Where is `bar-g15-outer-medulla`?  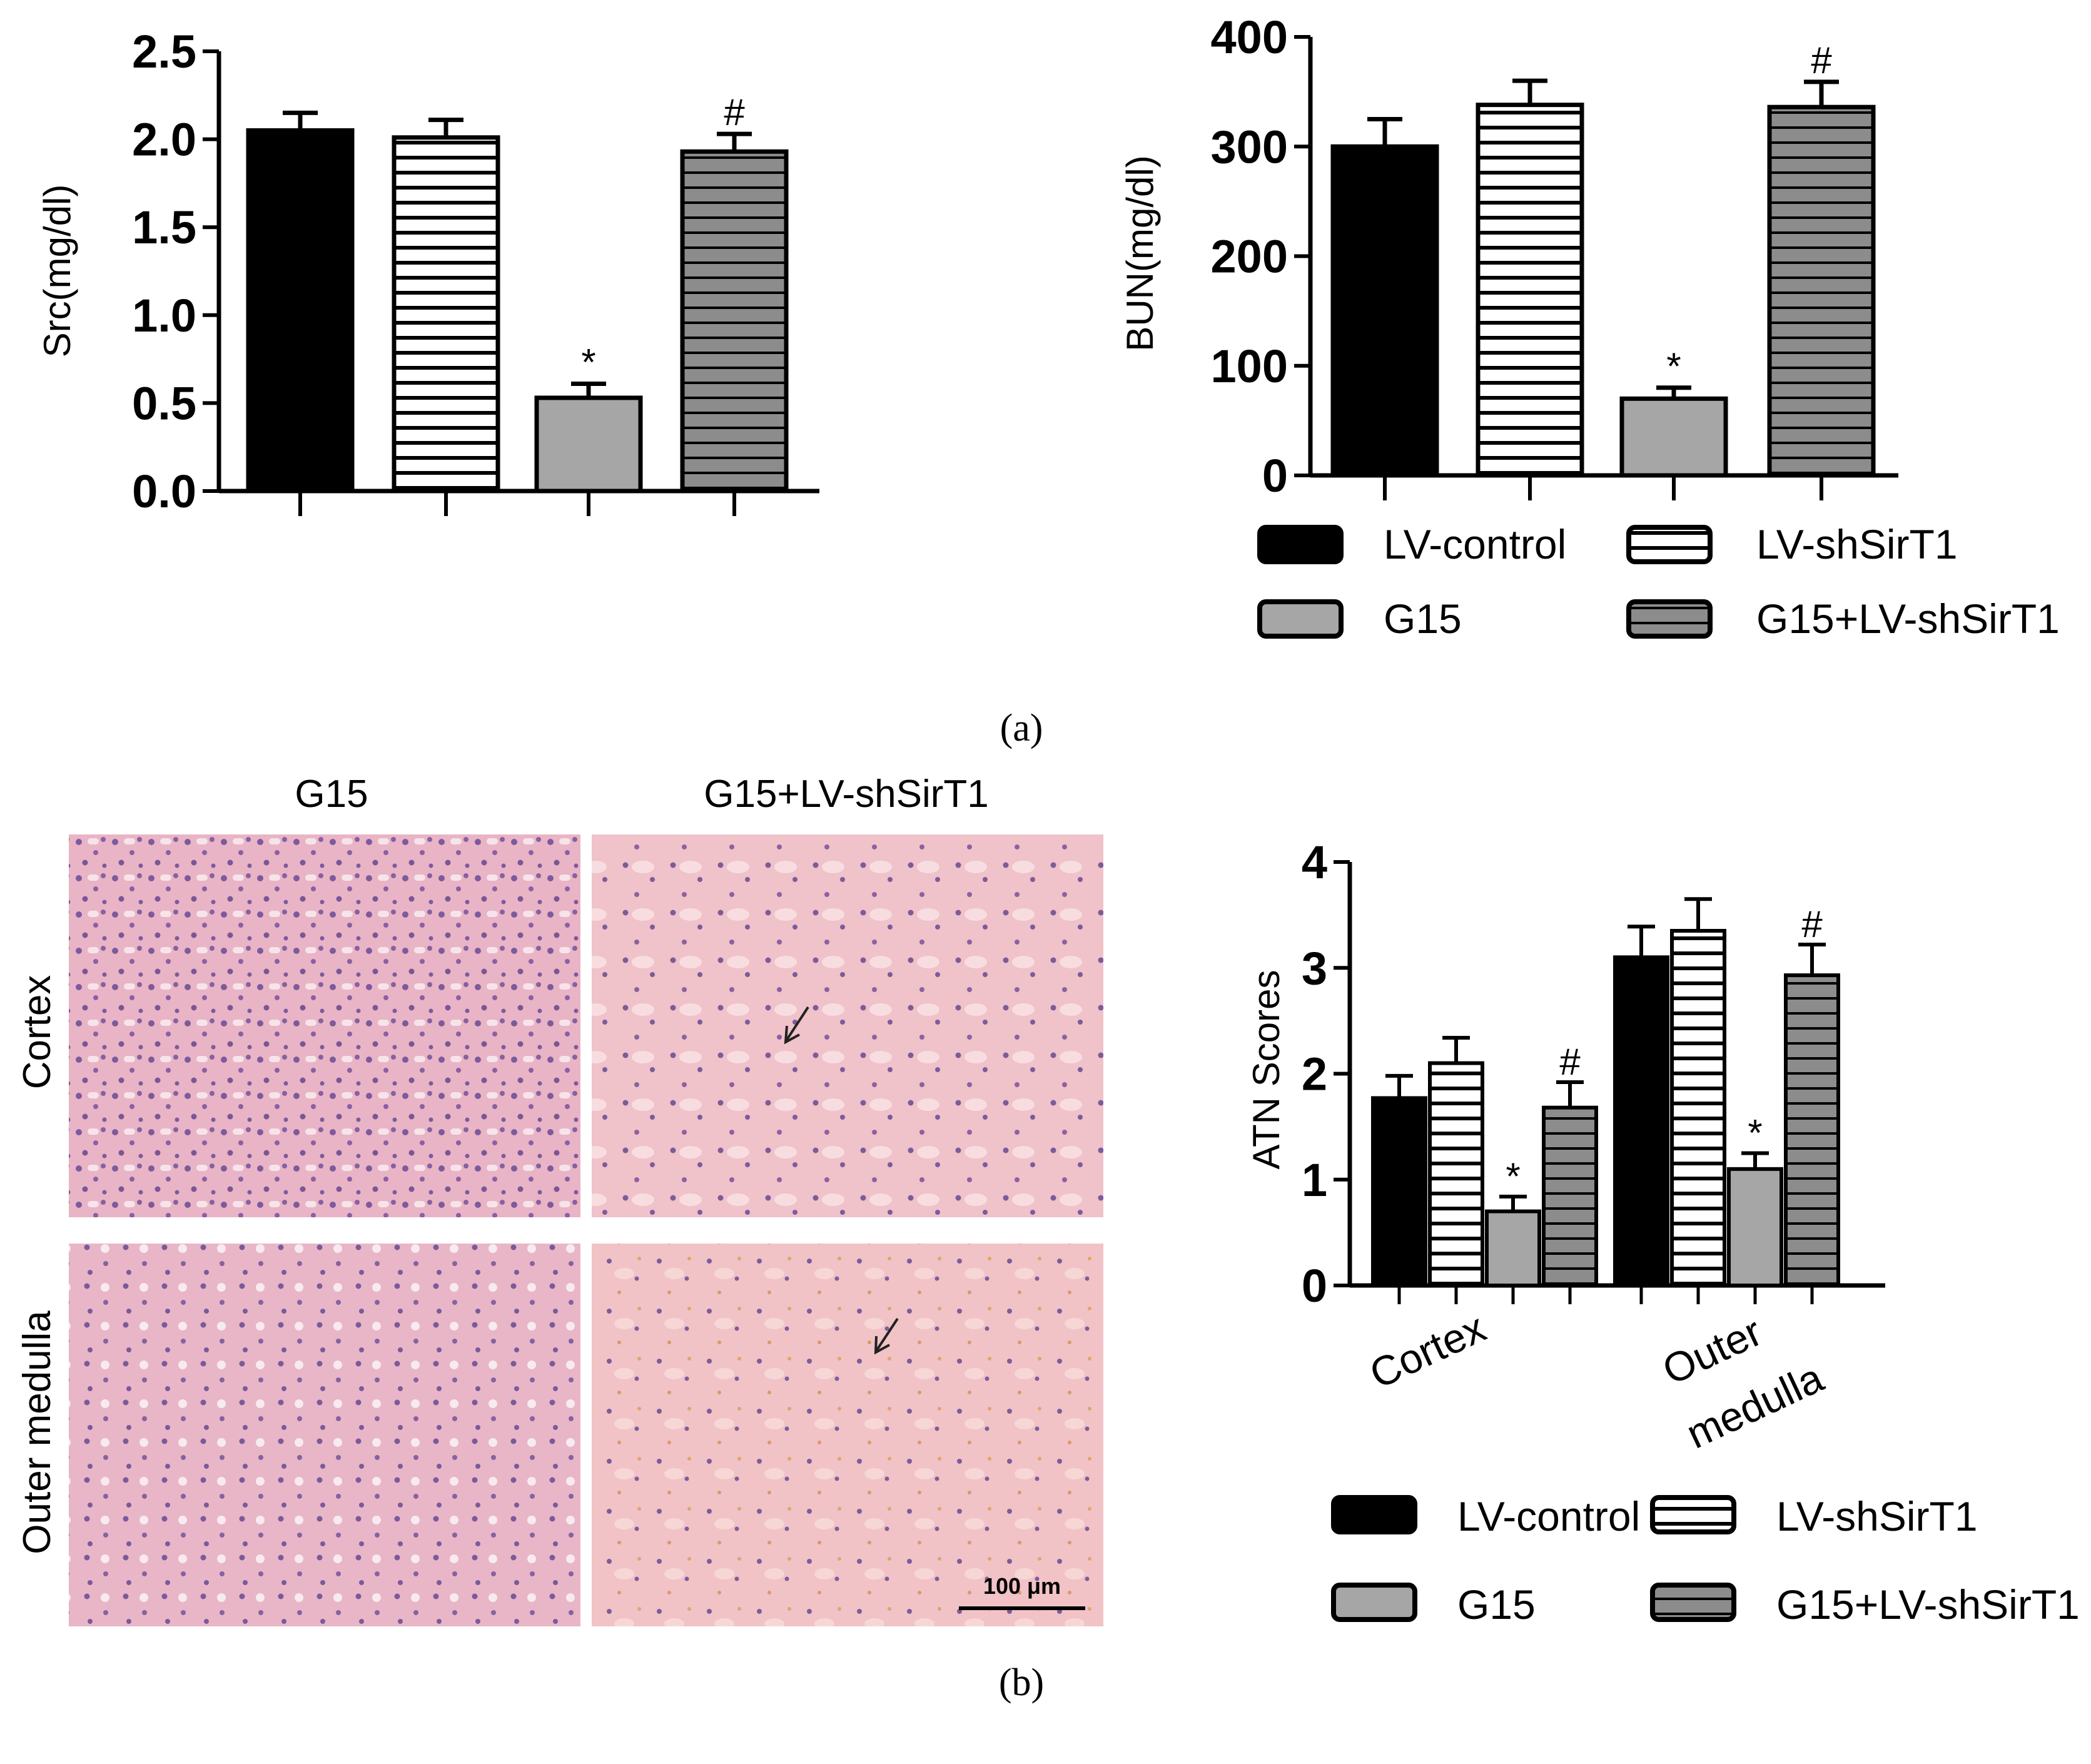
bar-g15-outer-medulla is located at coordinates (1755, 1227).